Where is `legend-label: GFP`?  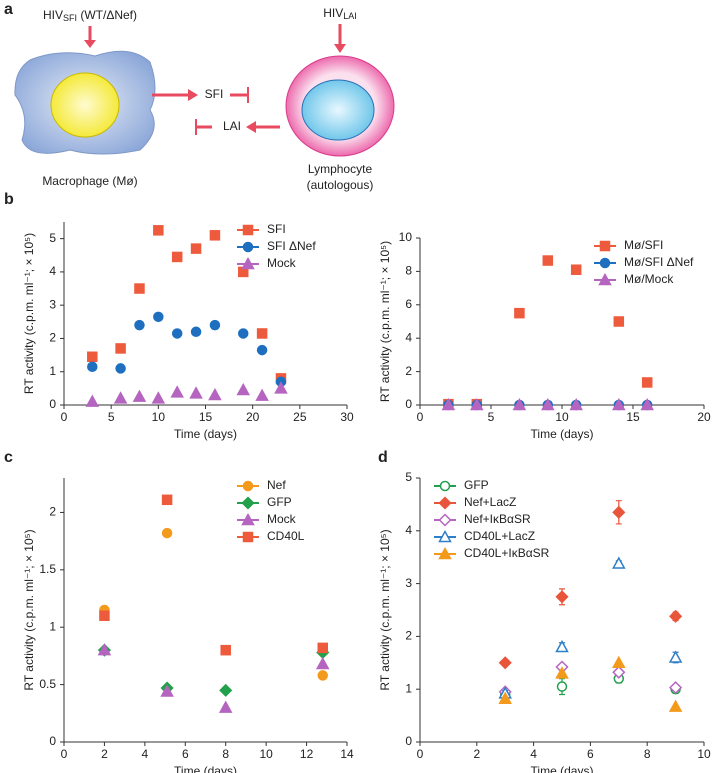 legend-label: GFP is located at coordinates (279, 502).